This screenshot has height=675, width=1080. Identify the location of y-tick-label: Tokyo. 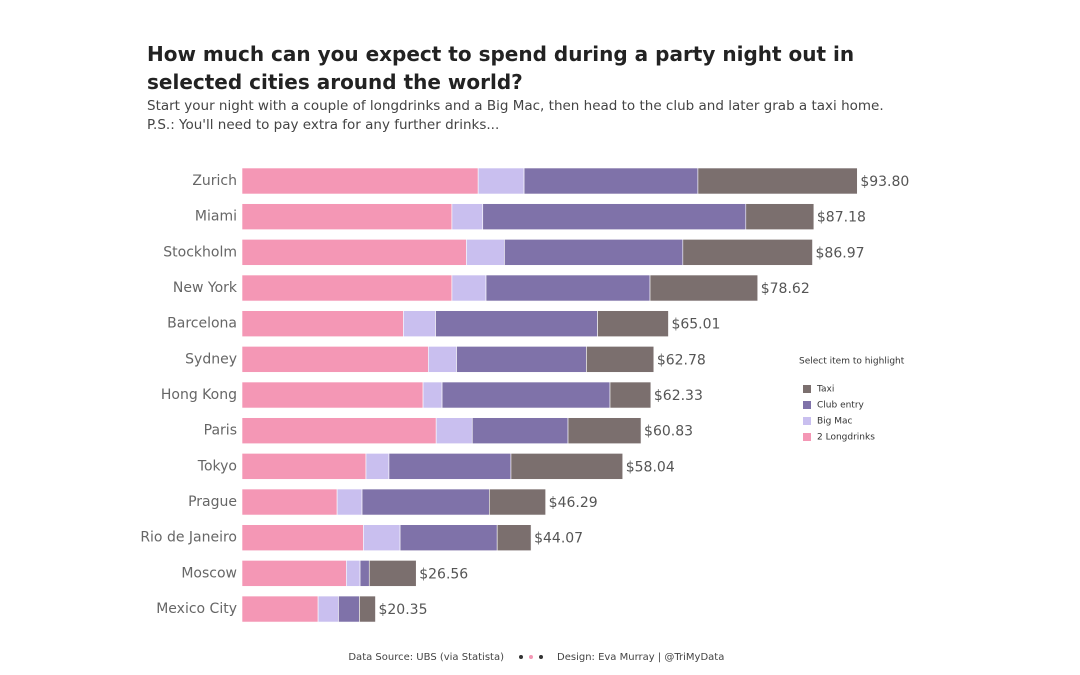
(217, 466).